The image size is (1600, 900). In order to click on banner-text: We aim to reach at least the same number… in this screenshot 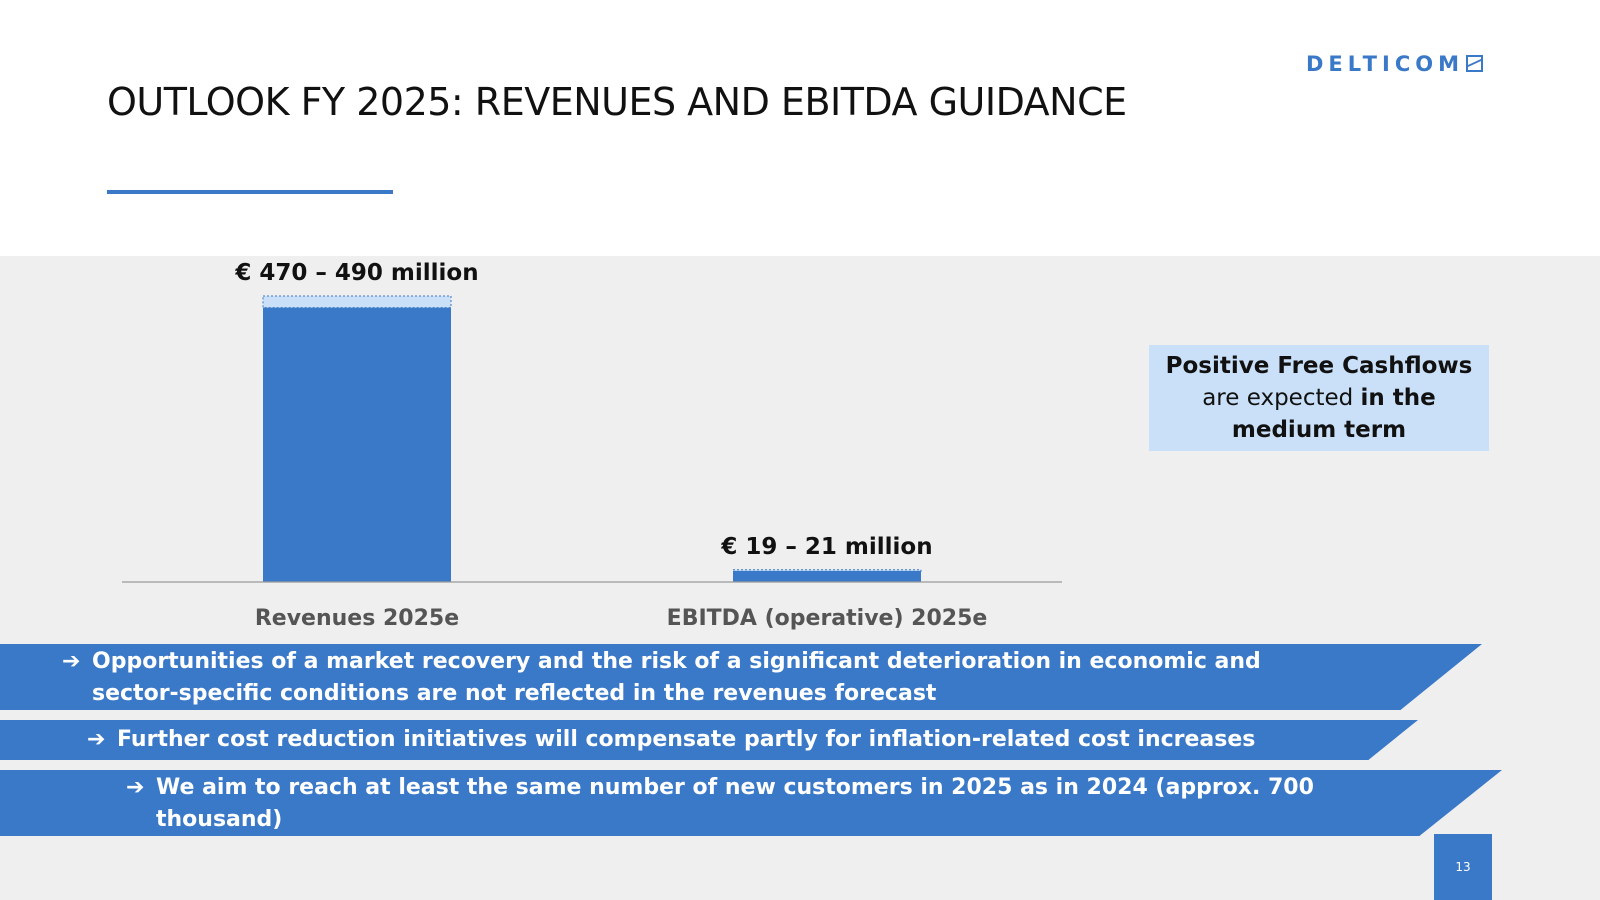, I will do `click(735, 803)`.